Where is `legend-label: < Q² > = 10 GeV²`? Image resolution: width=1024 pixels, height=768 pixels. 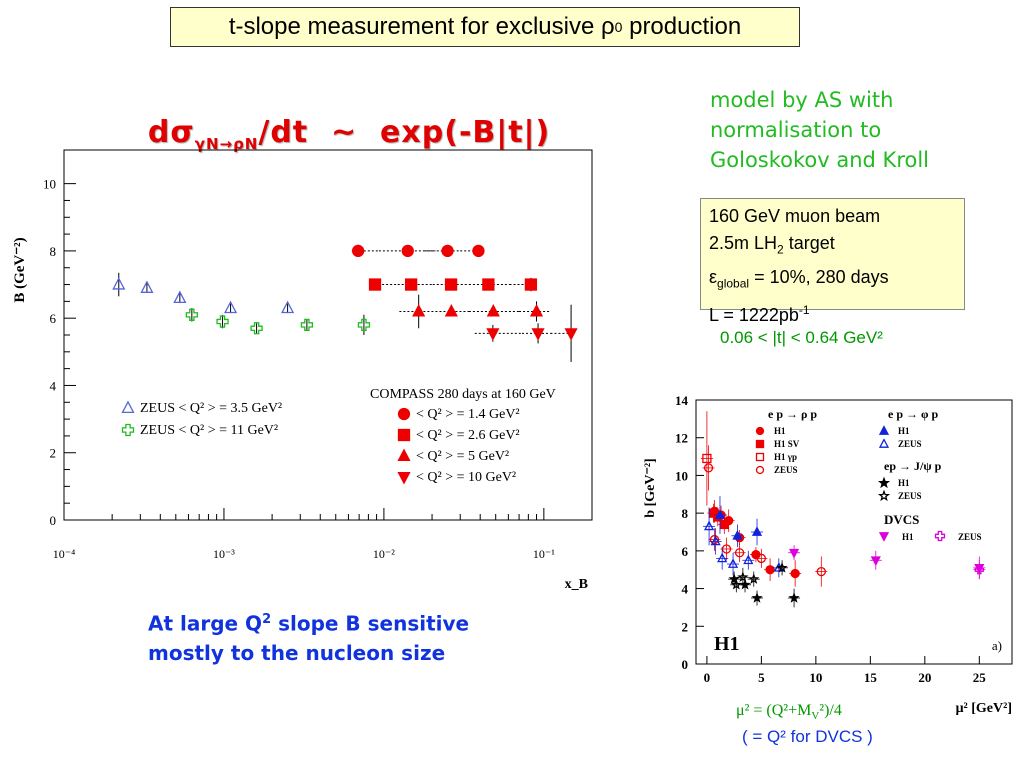
legend-label: < Q² > = 10 GeV² is located at coordinates (466, 477).